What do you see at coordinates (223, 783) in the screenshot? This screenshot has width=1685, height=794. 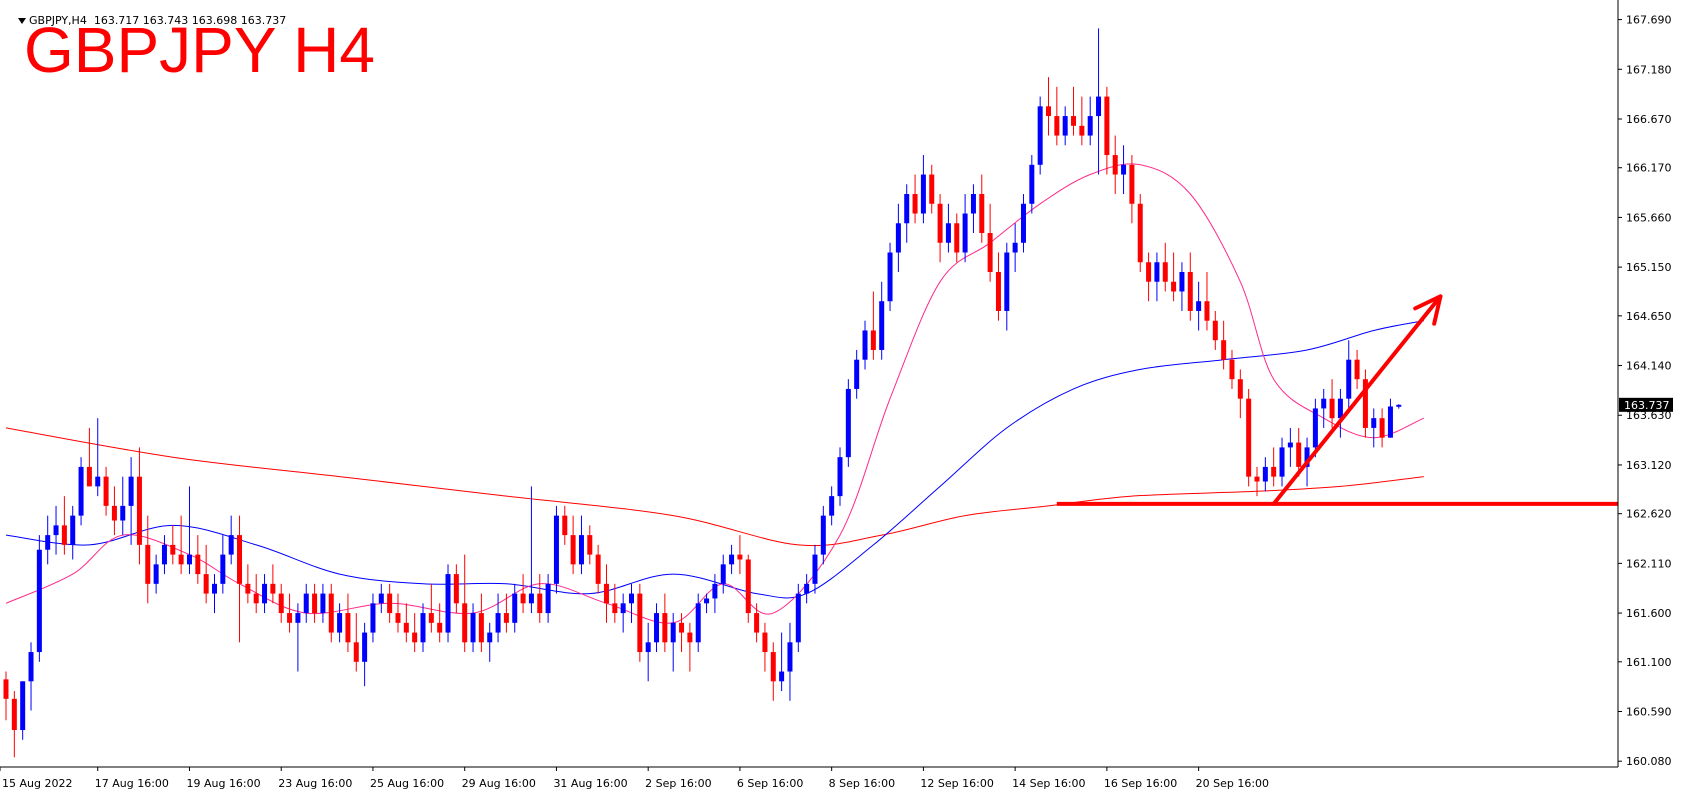 I see `time-tick-label: 19 Aug 16:00` at bounding box center [223, 783].